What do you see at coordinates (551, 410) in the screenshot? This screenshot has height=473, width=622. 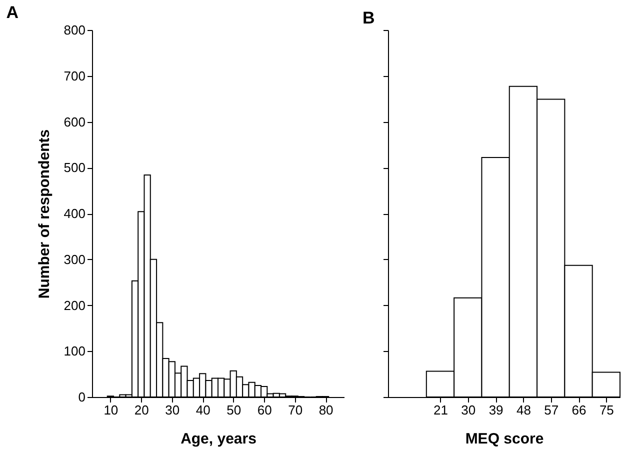 I see `x-tick-label: 57` at bounding box center [551, 410].